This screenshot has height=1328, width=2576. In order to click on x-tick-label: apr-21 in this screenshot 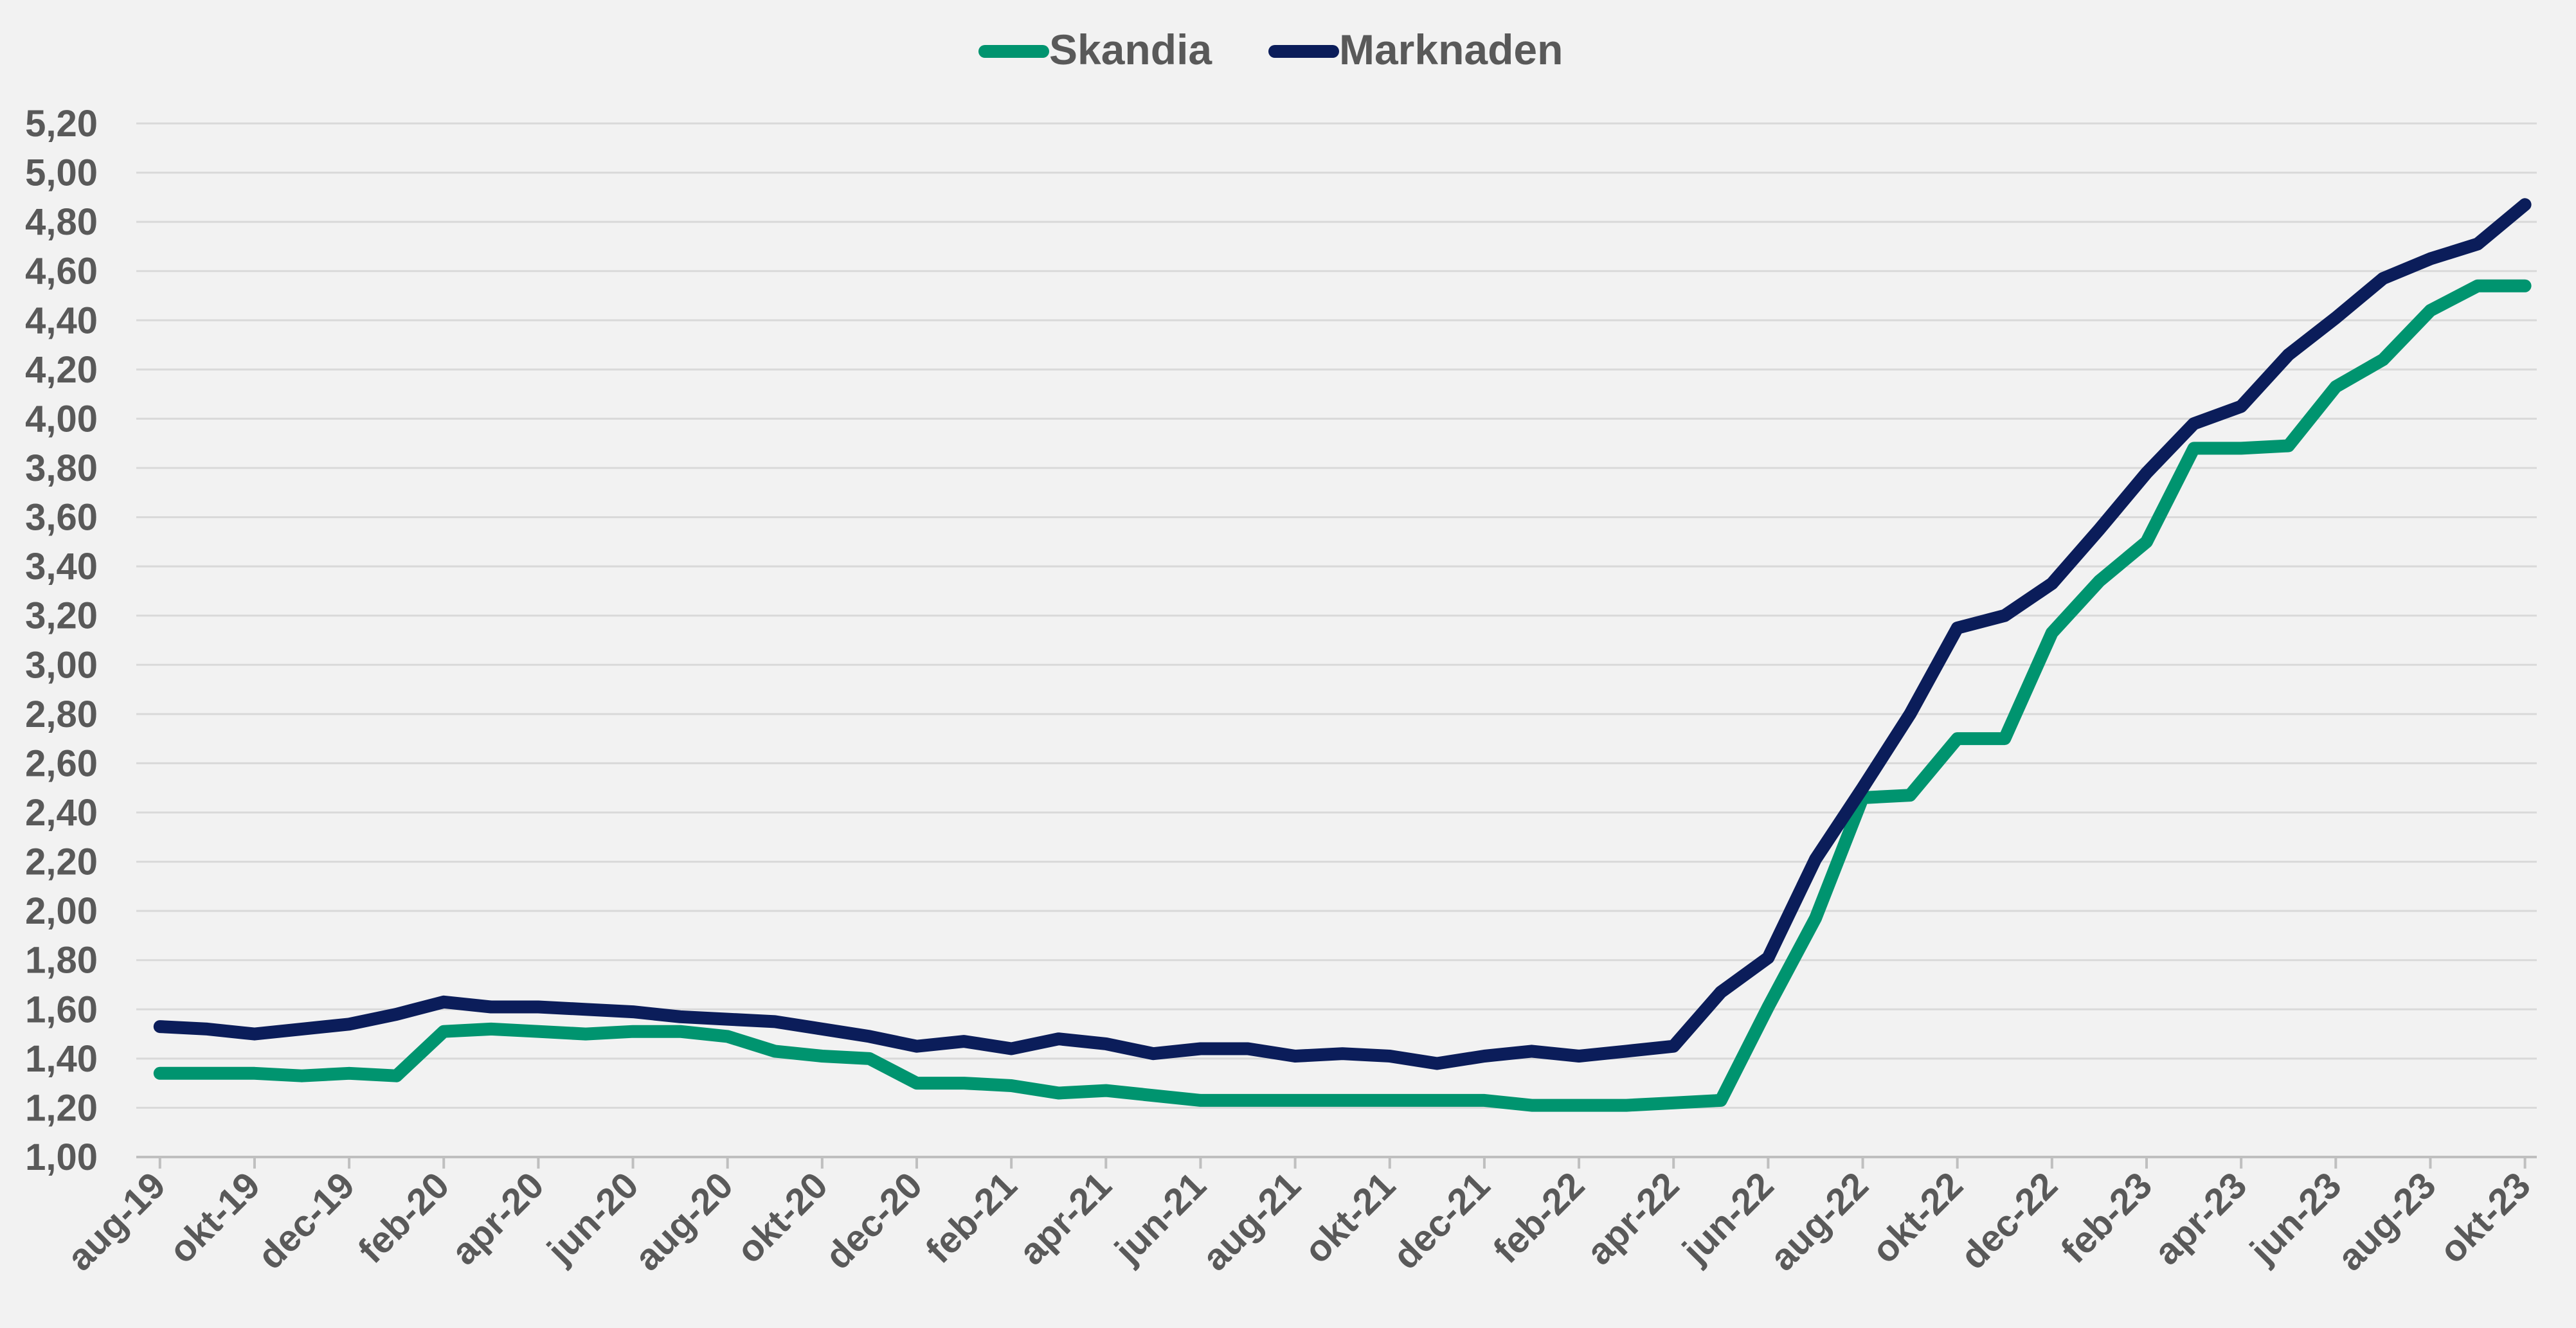, I will do `click(1065, 1218)`.